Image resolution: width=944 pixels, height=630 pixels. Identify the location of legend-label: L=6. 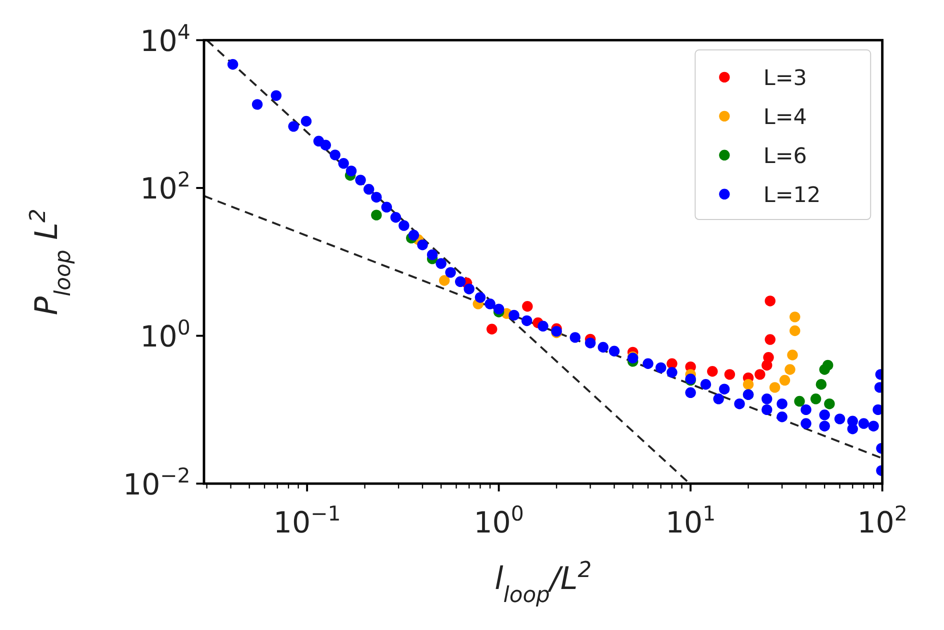
(785, 156).